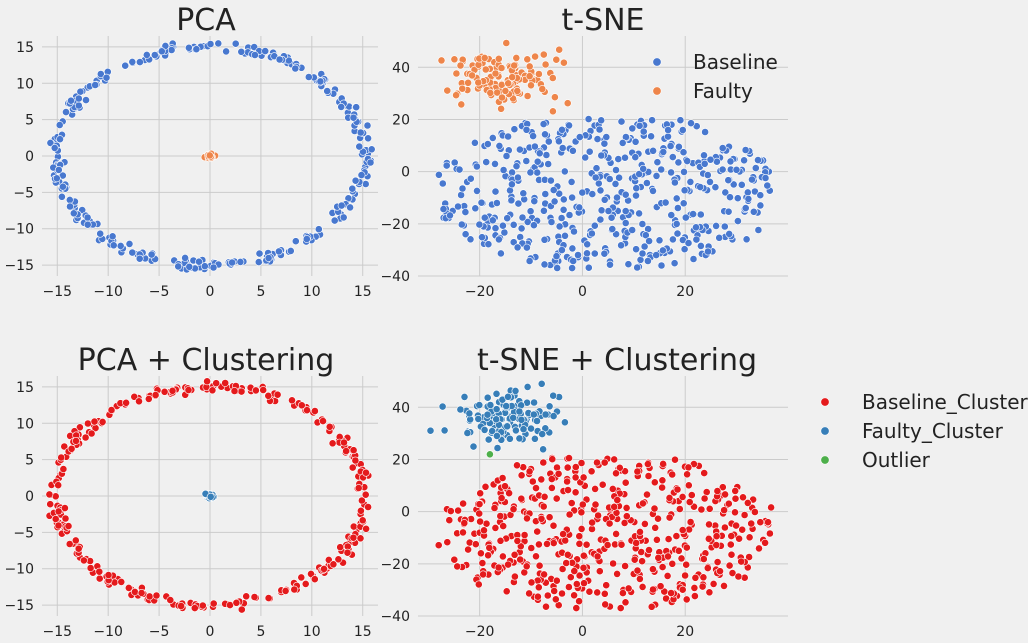 The image size is (1028, 643). What do you see at coordinates (29, 497) in the screenshot?
I see `y-tick-label: 0` at bounding box center [29, 497].